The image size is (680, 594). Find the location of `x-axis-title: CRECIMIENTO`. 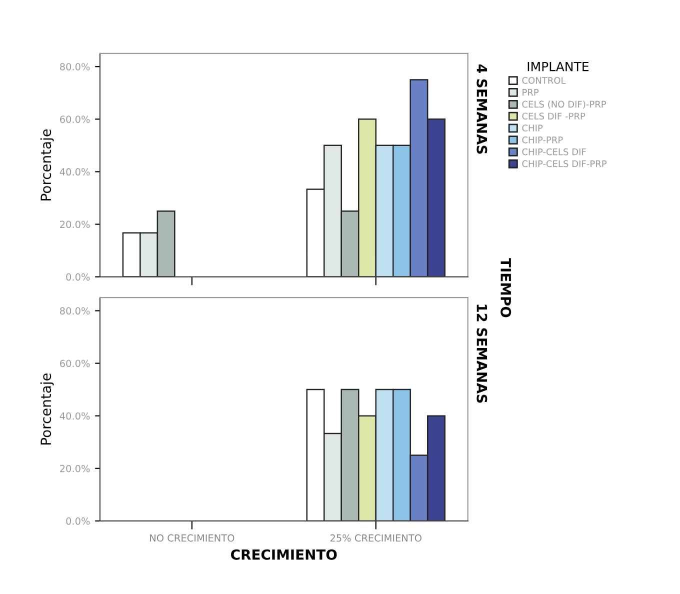

x-axis-title: CRECIMIENTO is located at coordinates (284, 554).